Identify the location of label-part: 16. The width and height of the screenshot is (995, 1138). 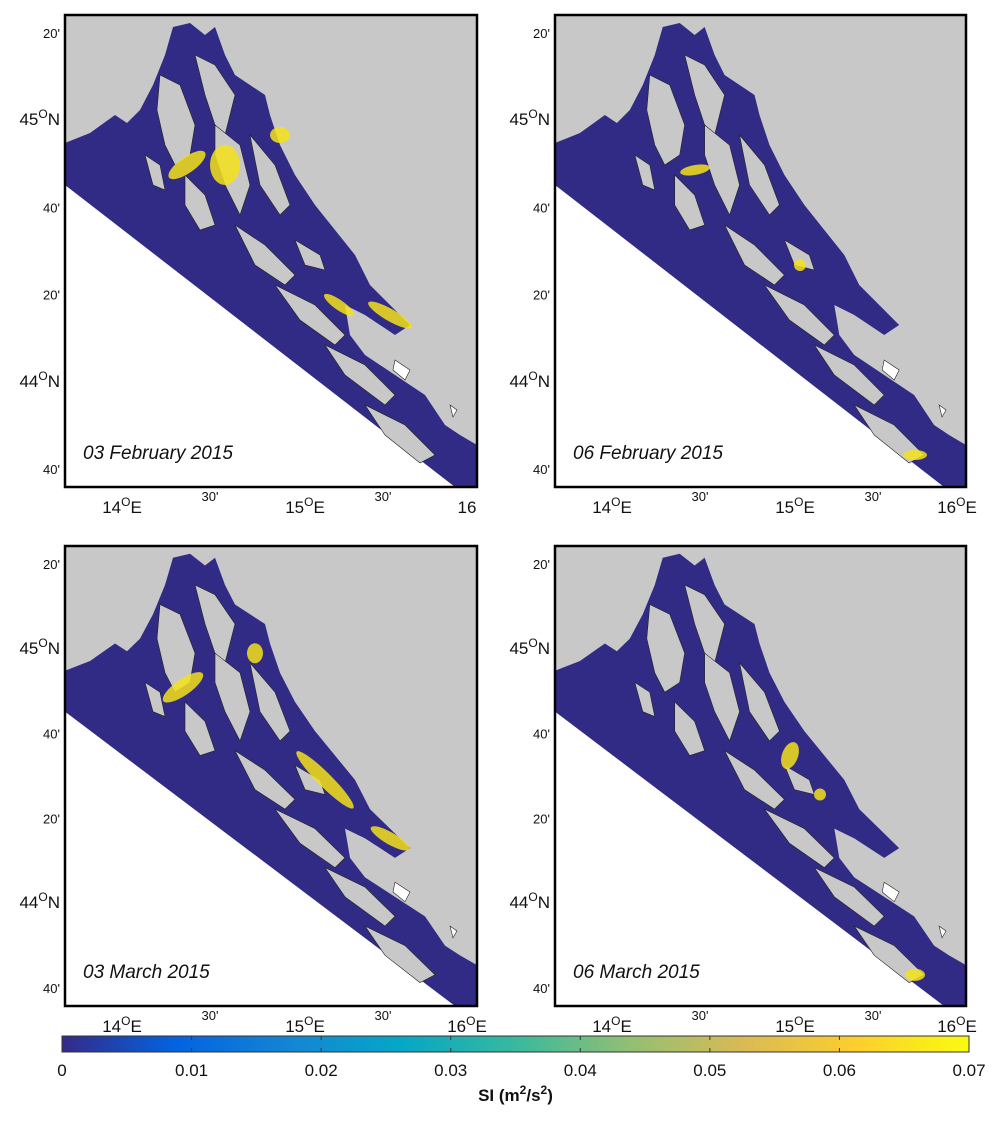
(946, 507).